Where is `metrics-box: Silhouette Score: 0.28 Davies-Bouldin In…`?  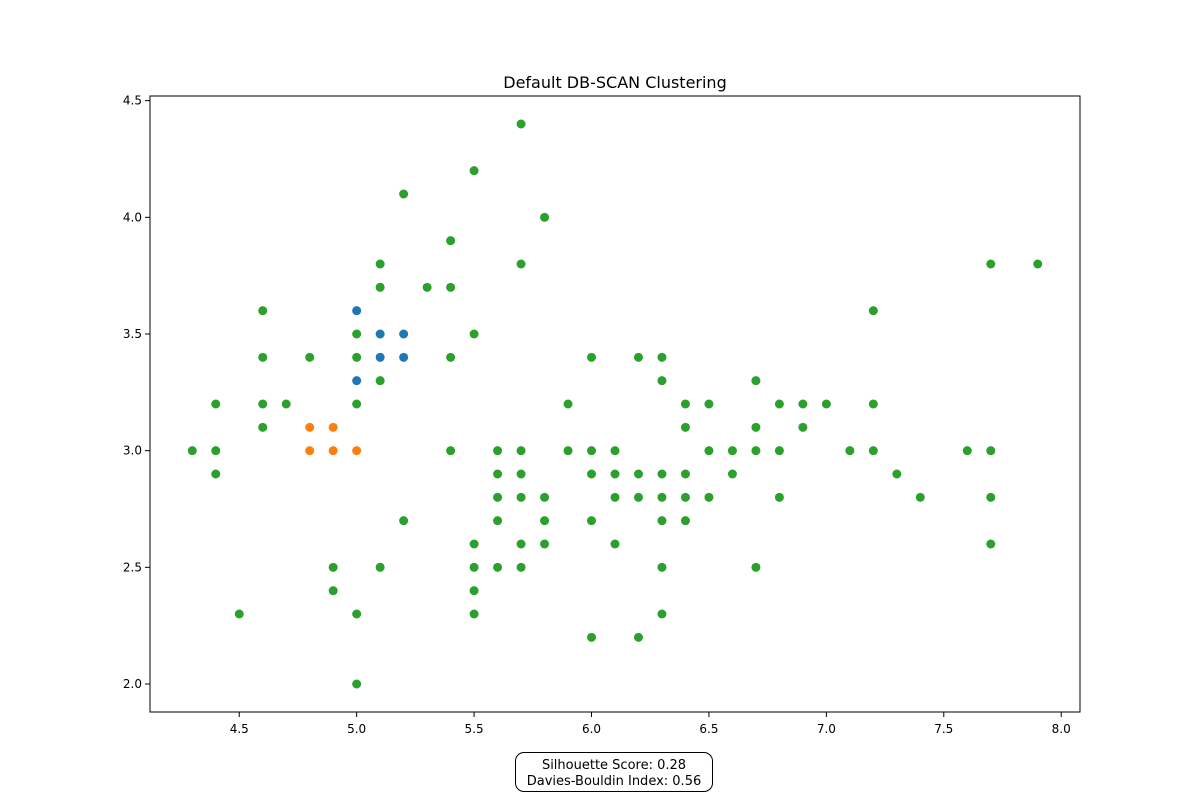 metrics-box: Silhouette Score: 0.28 Davies-Bouldin In… is located at coordinates (614, 772).